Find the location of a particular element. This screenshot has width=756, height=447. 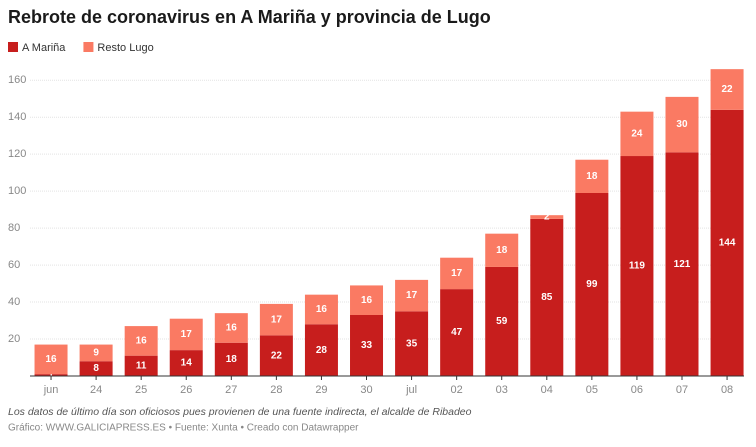

x-tick-label: 07 is located at coordinates (682, 390).